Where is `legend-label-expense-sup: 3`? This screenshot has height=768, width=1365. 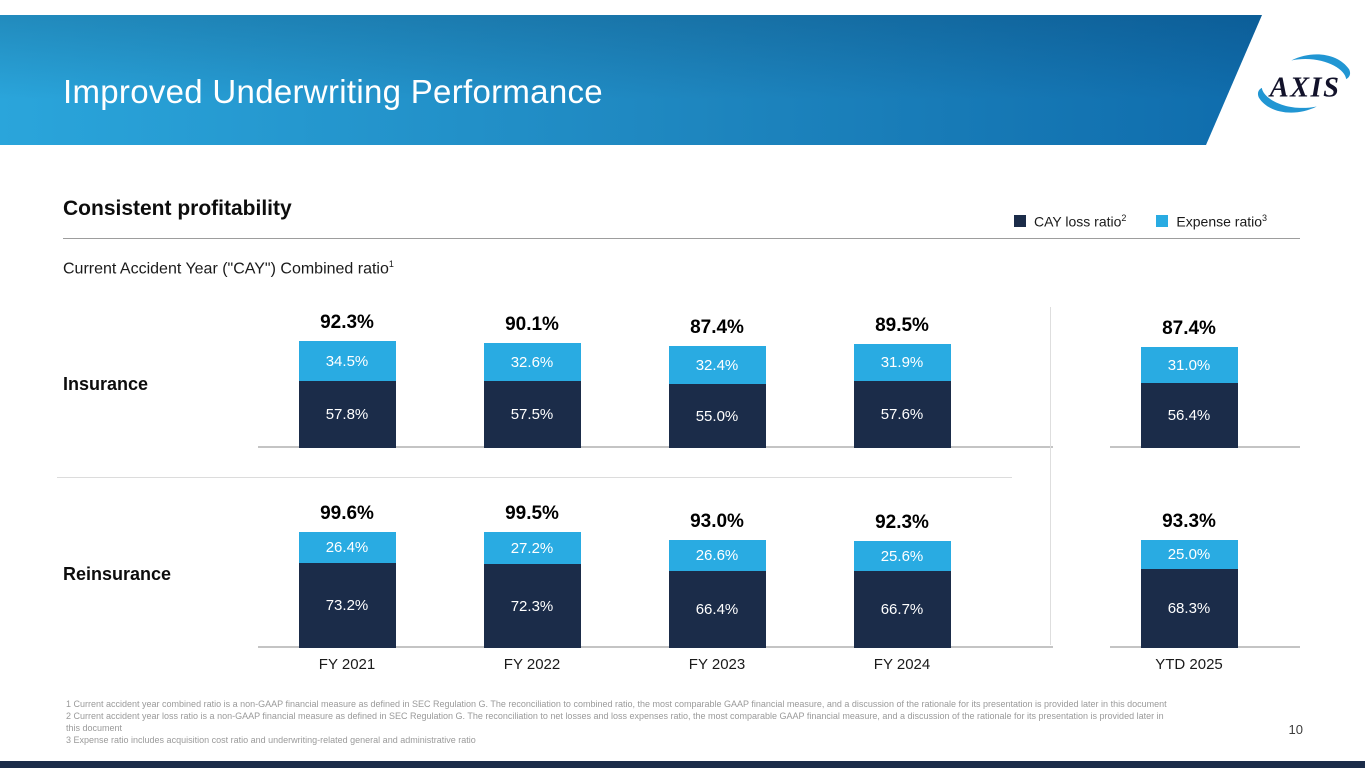 legend-label-expense-sup: 3 is located at coordinates (1265, 218).